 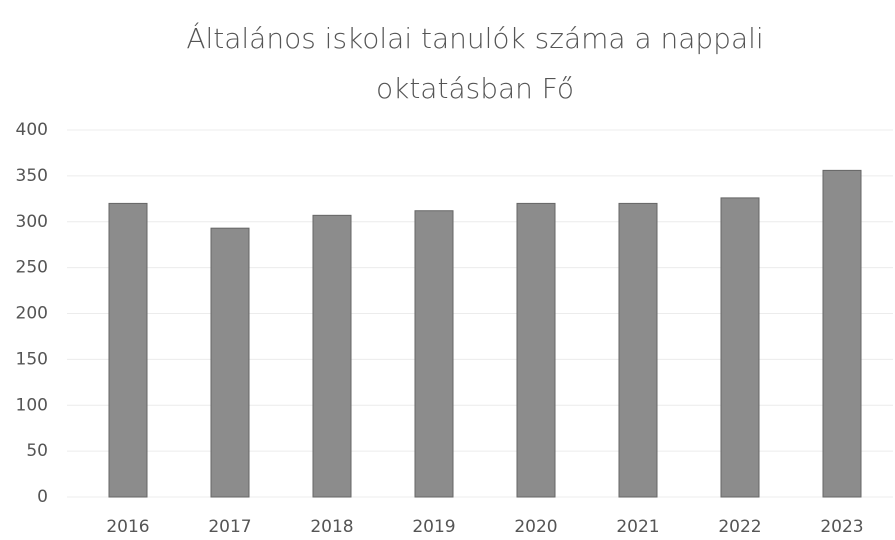 What do you see at coordinates (32, 130) in the screenshot?
I see `y-tick-label: 400` at bounding box center [32, 130].